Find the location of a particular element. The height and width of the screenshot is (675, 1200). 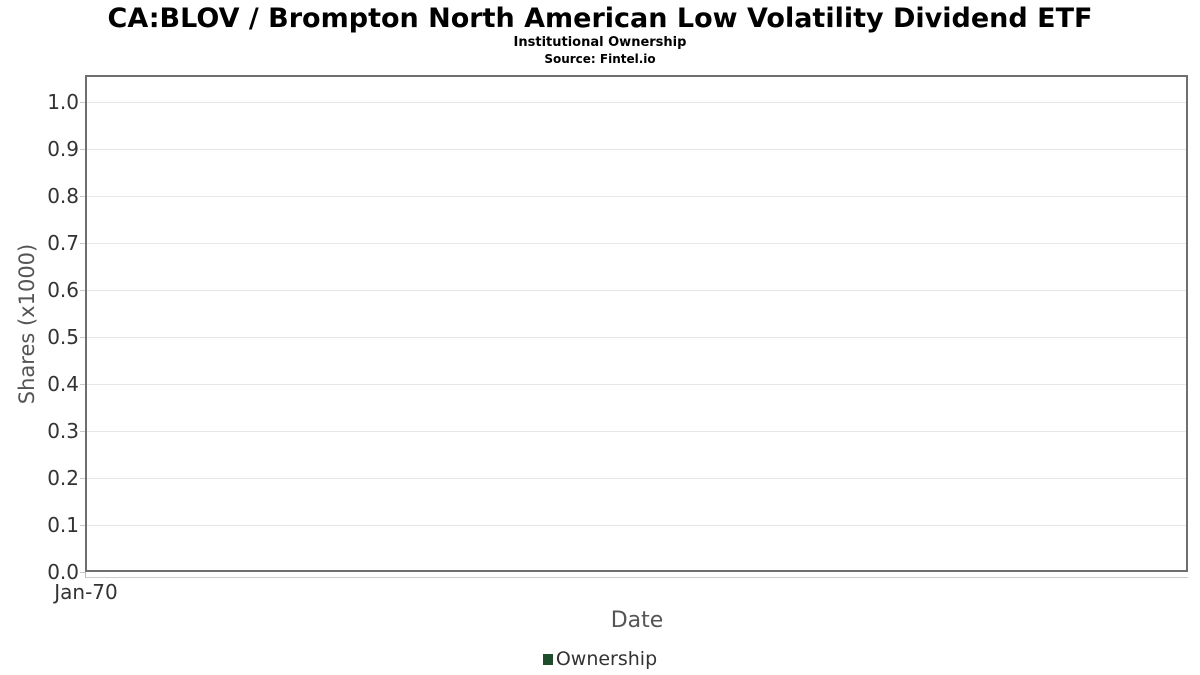

chart-source: Source: Fintel.io is located at coordinates (600, 59).